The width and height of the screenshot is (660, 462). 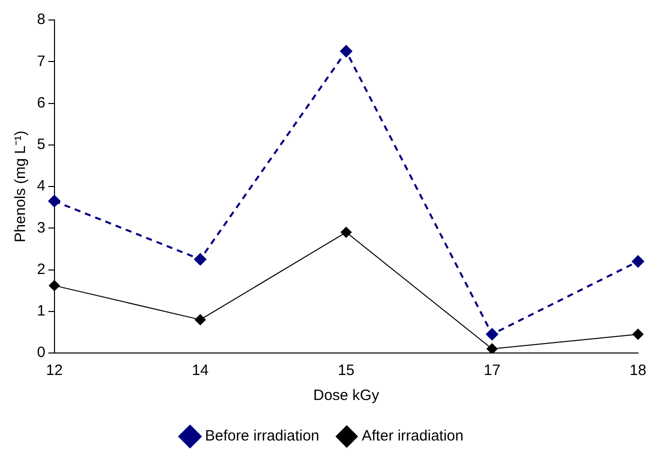 What do you see at coordinates (413, 436) in the screenshot?
I see `legend-label: After irradiation` at bounding box center [413, 436].